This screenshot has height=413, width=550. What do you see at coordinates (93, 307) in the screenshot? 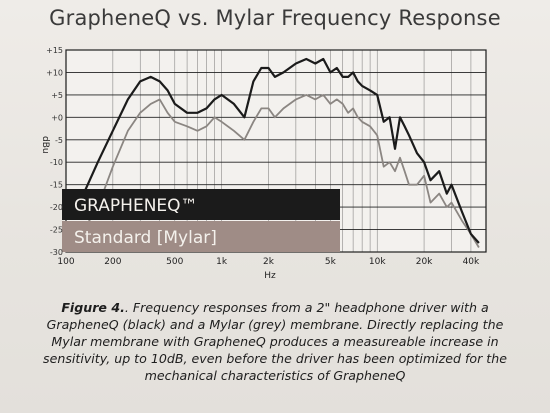
I see `figure-label: Figure 4.` at bounding box center [93, 307].